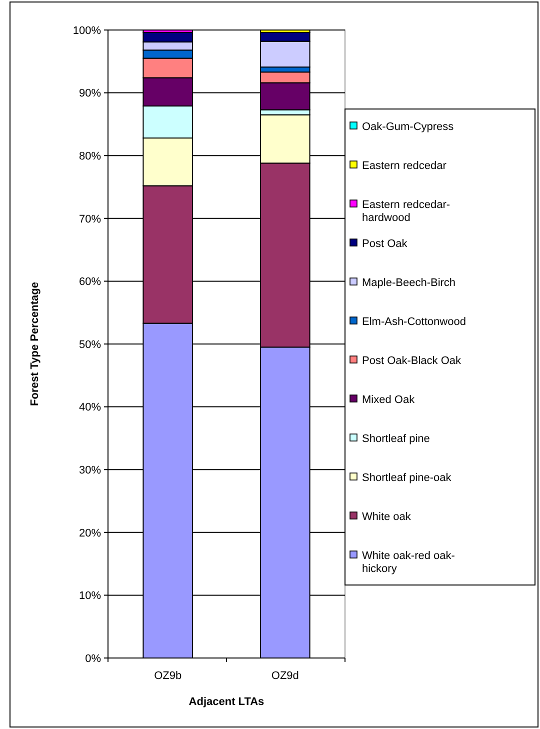  I want to click on legend-label: Eastern redcedar, so click(404, 166).